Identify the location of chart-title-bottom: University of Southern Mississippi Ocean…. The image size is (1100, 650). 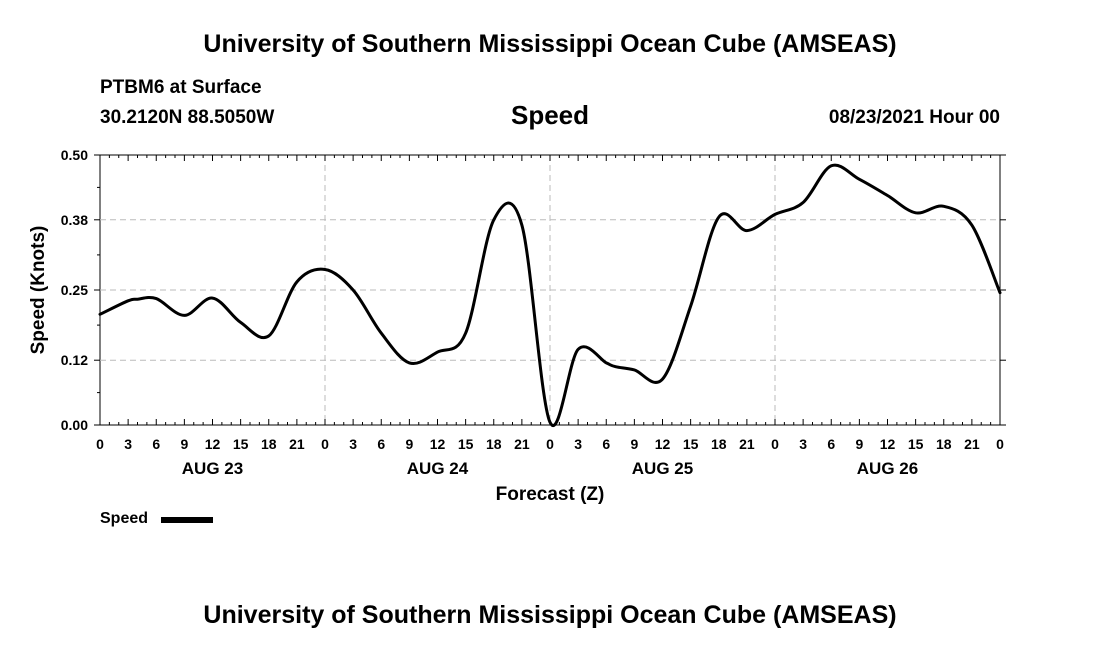
(550, 615).